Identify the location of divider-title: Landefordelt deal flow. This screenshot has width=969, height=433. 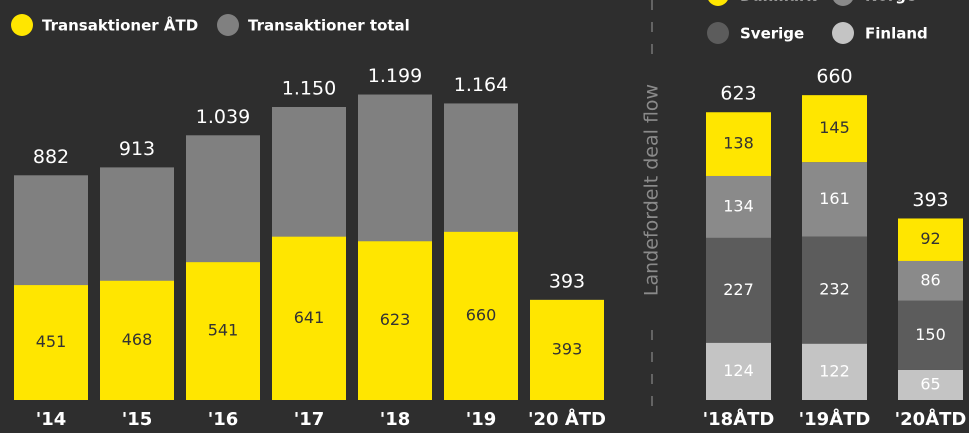
(652, 190).